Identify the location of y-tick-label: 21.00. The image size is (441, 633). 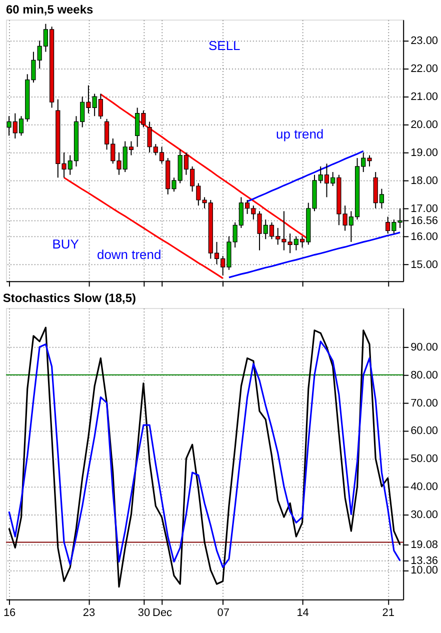
(424, 97).